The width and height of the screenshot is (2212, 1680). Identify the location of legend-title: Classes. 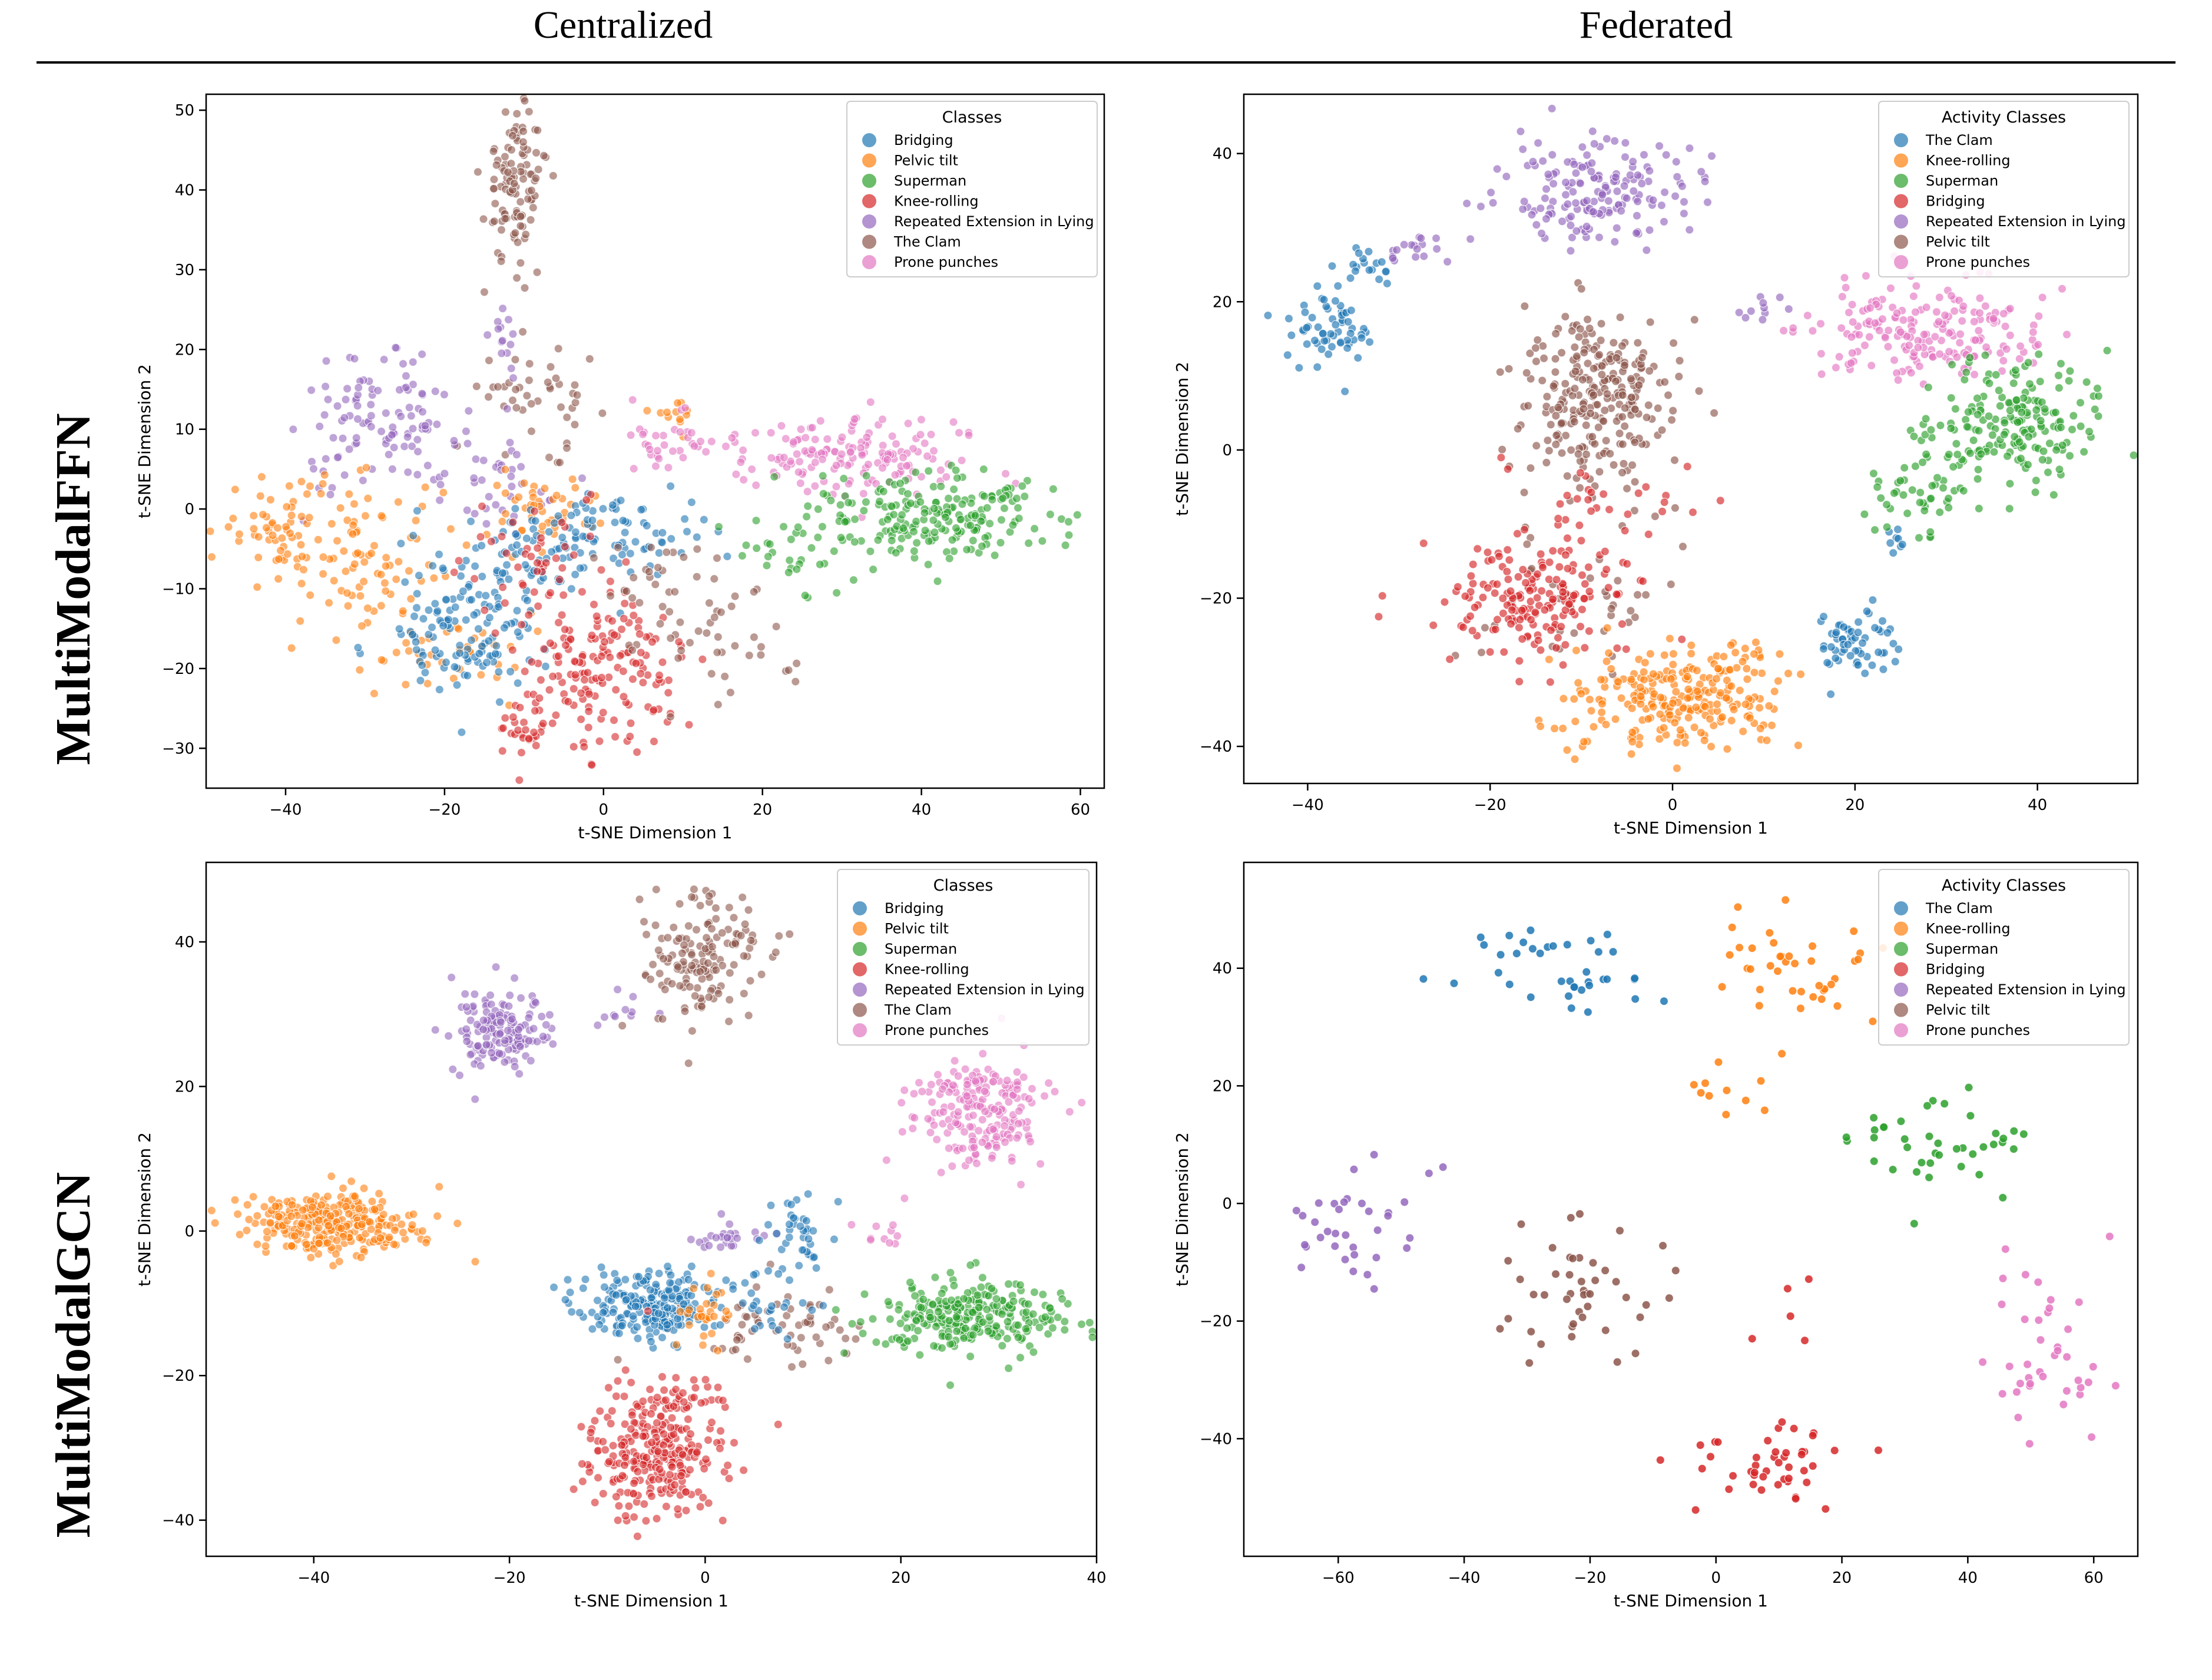
(963, 886).